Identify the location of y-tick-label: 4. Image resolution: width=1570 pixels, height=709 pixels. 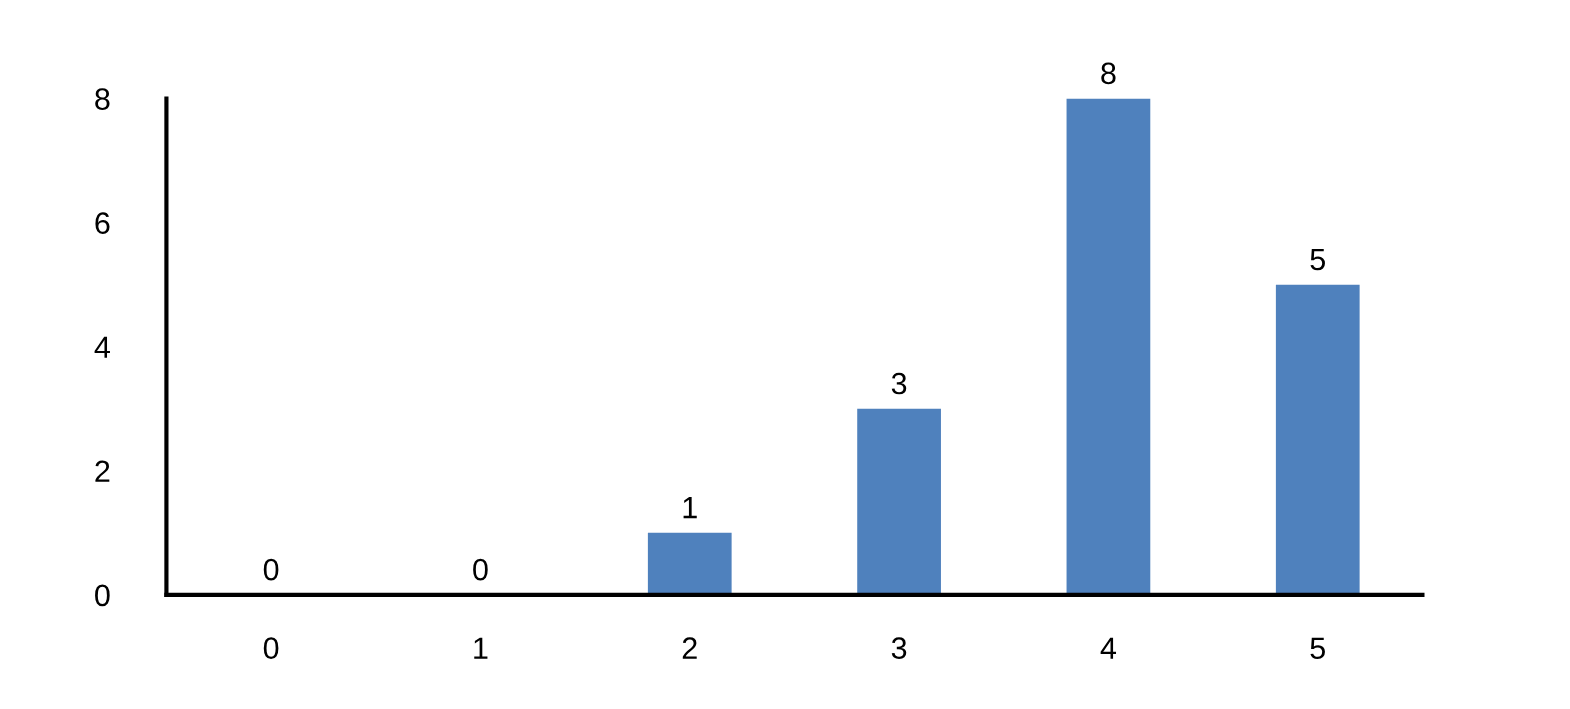
(102, 347).